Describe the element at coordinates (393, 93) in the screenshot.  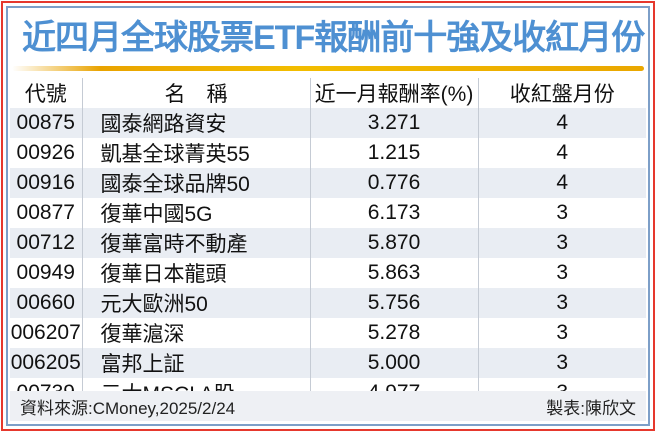
I see `col-header-return: 近一月報酬率(%)` at that location.